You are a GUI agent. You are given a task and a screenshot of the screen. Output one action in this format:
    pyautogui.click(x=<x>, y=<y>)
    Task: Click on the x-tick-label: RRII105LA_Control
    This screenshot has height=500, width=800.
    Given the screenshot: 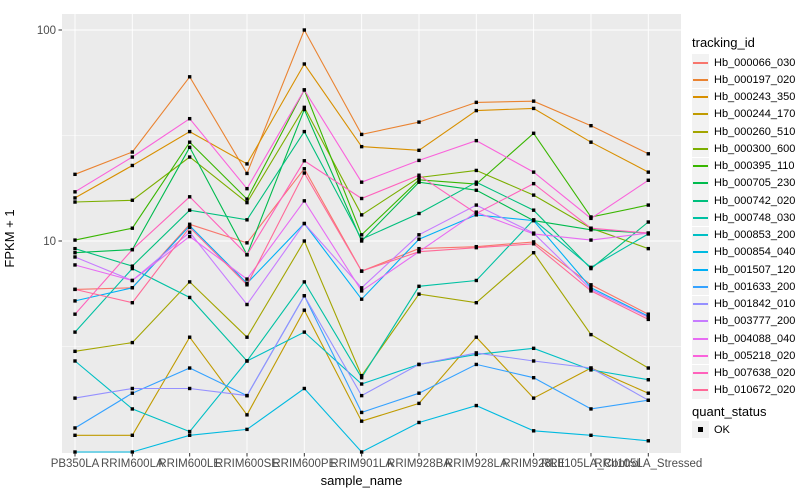 What is the action you would take?
    pyautogui.click(x=591, y=464)
    